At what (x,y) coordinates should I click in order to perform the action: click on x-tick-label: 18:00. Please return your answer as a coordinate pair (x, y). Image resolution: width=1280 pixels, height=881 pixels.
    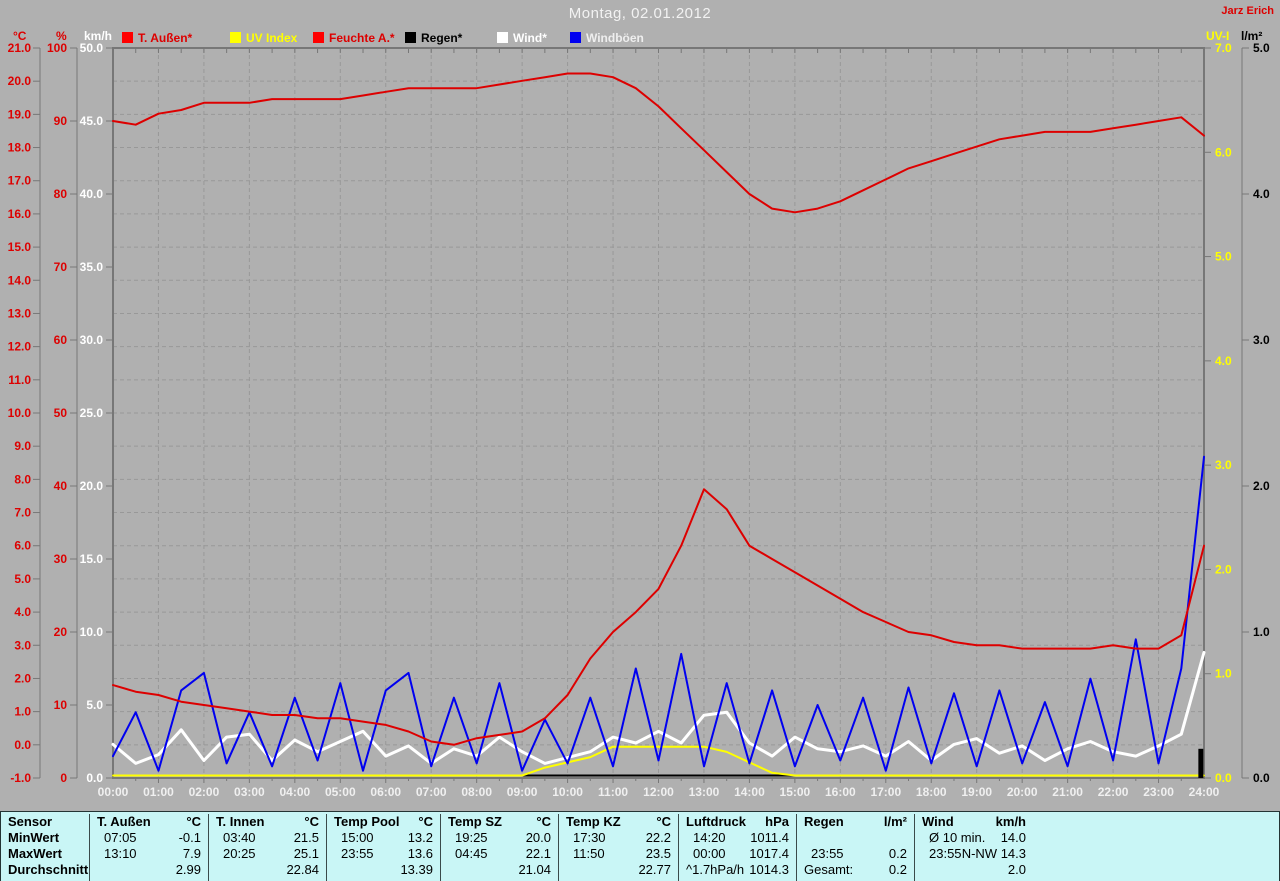
    Looking at the image, I should click on (931, 792).